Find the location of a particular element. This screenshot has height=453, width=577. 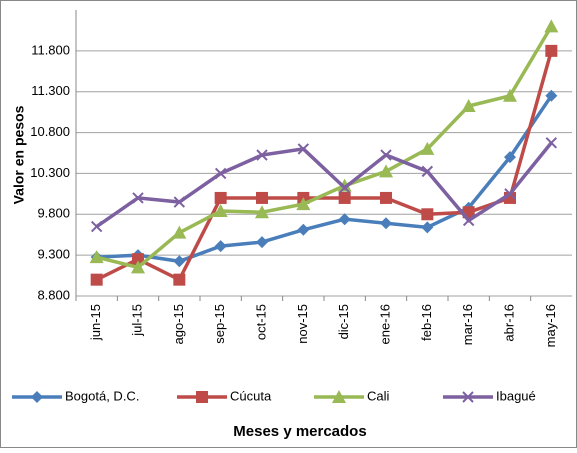

x-tick-label: ago-15 is located at coordinates (178, 324).